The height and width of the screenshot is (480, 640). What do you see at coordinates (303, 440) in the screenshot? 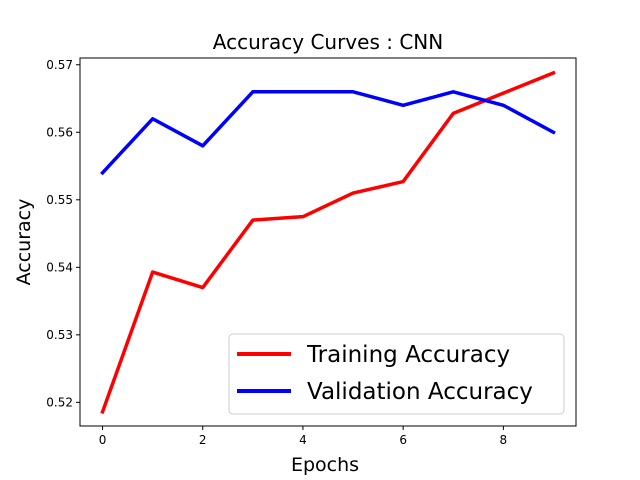
I see `x-tick-label: 4` at bounding box center [303, 440].